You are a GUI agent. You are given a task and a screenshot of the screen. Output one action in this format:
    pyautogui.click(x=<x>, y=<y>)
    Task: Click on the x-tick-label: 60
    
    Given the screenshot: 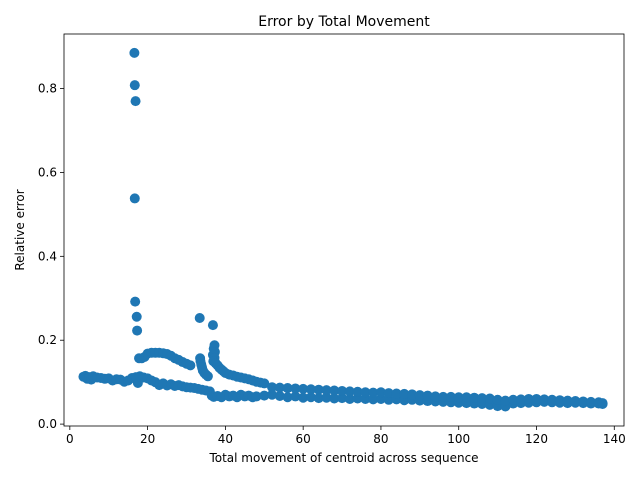 What is the action you would take?
    pyautogui.click(x=303, y=439)
    